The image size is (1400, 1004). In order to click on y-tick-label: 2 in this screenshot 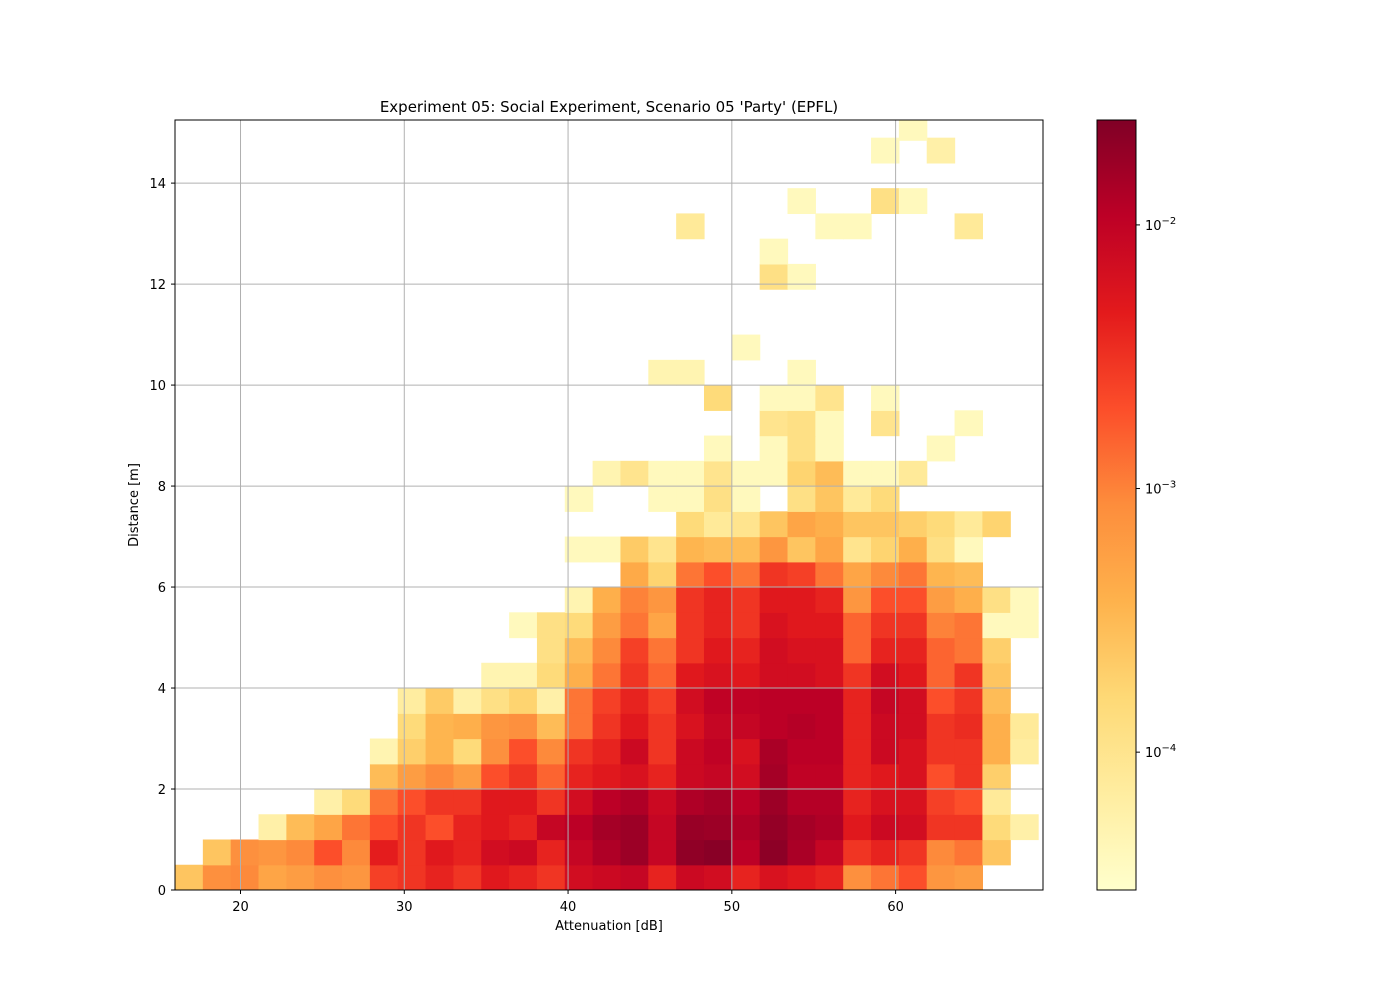, I will do `click(162, 790)`.